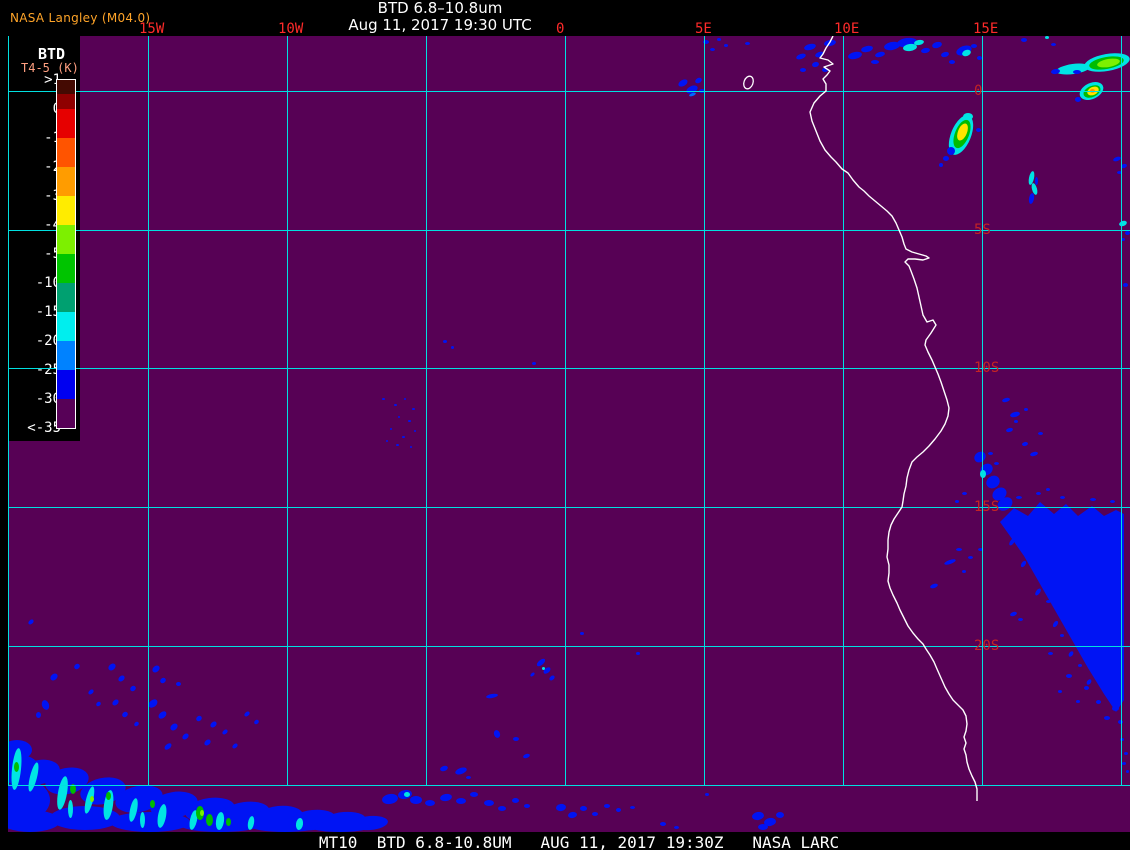 The height and width of the screenshot is (850, 1130). Describe the element at coordinates (748, 82) in the screenshot. I see `island-outline` at that location.